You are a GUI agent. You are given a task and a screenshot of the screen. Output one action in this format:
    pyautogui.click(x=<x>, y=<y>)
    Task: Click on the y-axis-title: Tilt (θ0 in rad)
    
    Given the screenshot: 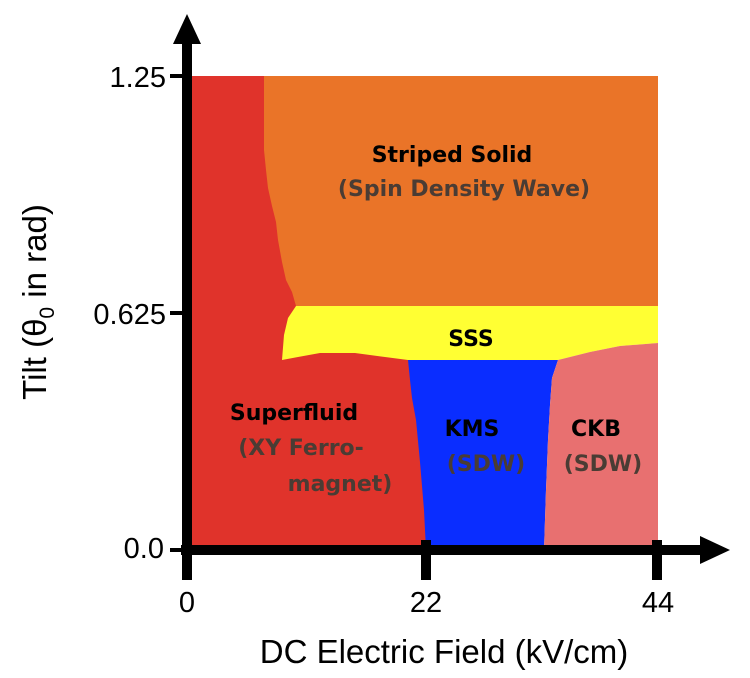 What is the action you would take?
    pyautogui.click(x=37, y=302)
    